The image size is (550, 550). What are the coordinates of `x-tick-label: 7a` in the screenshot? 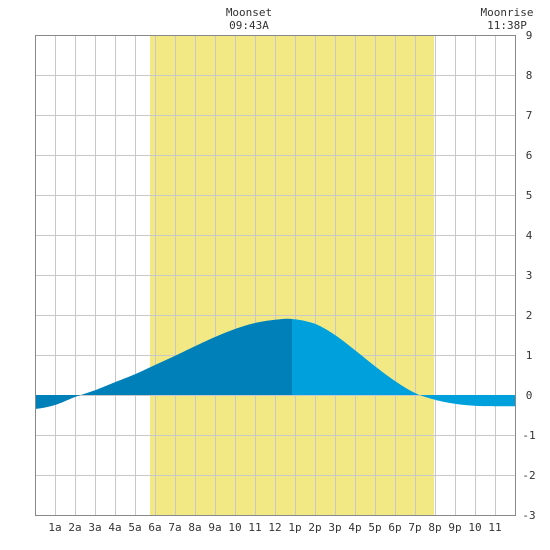 It's located at (174, 527).